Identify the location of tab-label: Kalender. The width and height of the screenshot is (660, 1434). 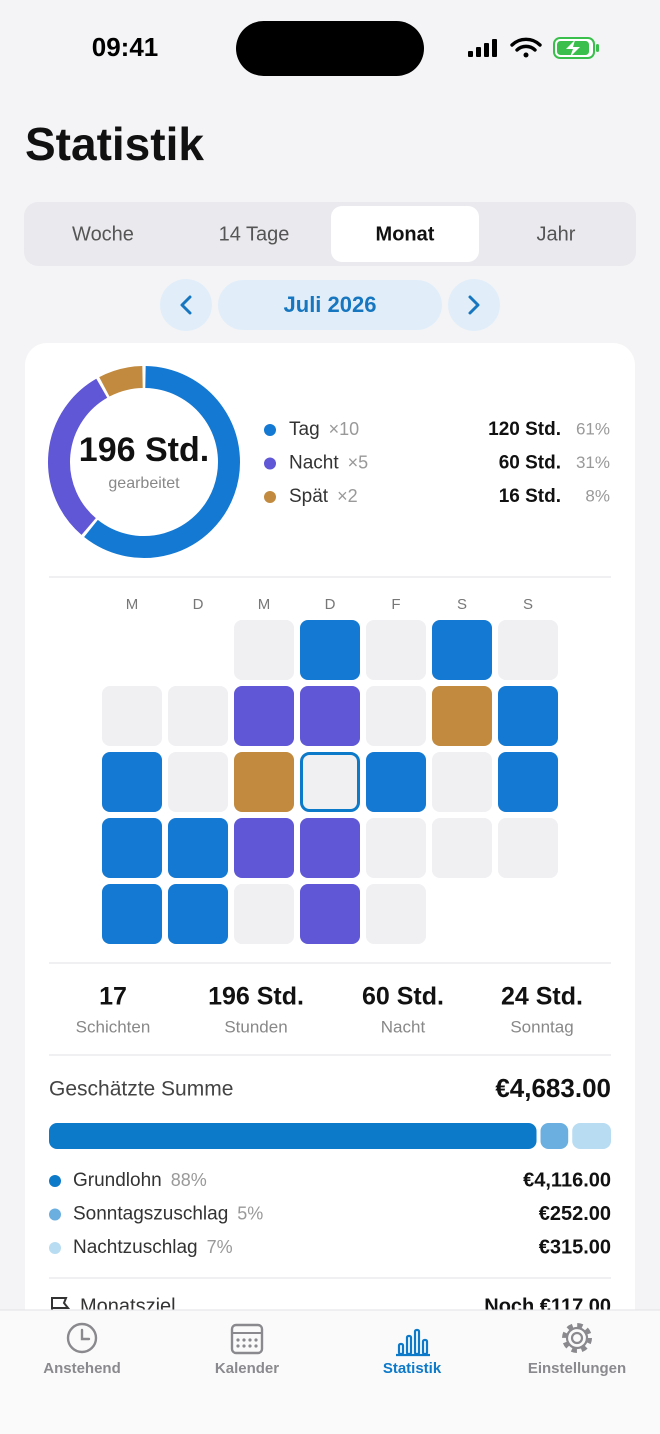
(247, 1368).